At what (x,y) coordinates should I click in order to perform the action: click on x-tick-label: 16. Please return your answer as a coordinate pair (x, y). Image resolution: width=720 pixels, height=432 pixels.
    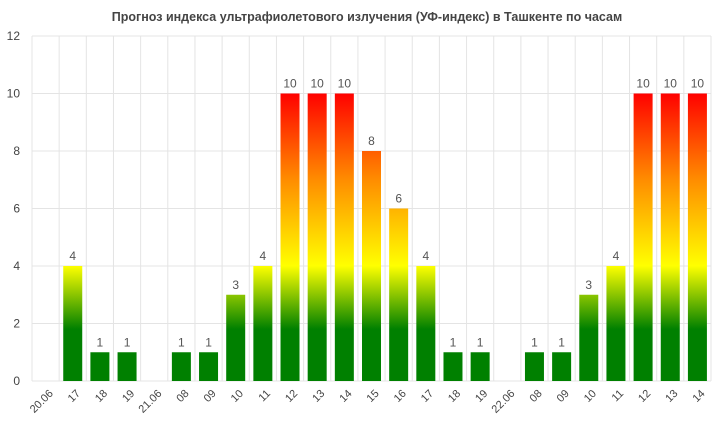
    Looking at the image, I should click on (400, 396).